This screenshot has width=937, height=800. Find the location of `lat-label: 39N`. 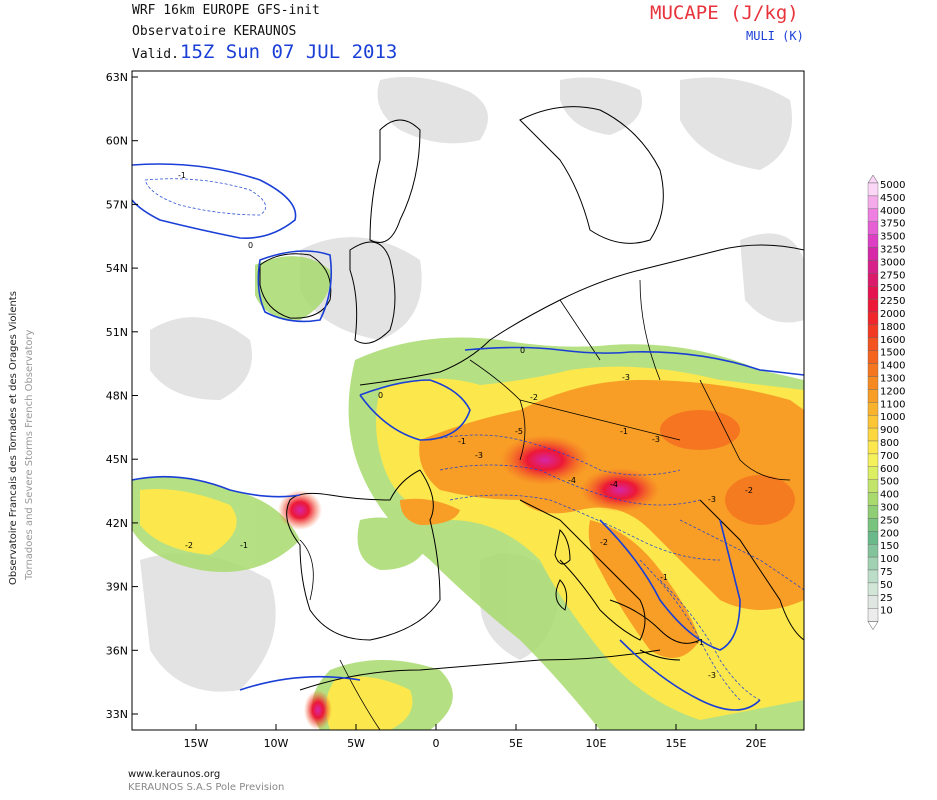

lat-label: 39N is located at coordinates (117, 587).